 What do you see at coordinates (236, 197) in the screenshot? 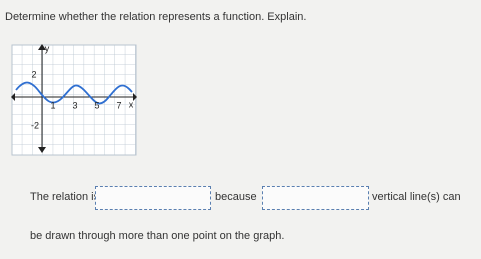
I see `answer-text: because` at bounding box center [236, 197].